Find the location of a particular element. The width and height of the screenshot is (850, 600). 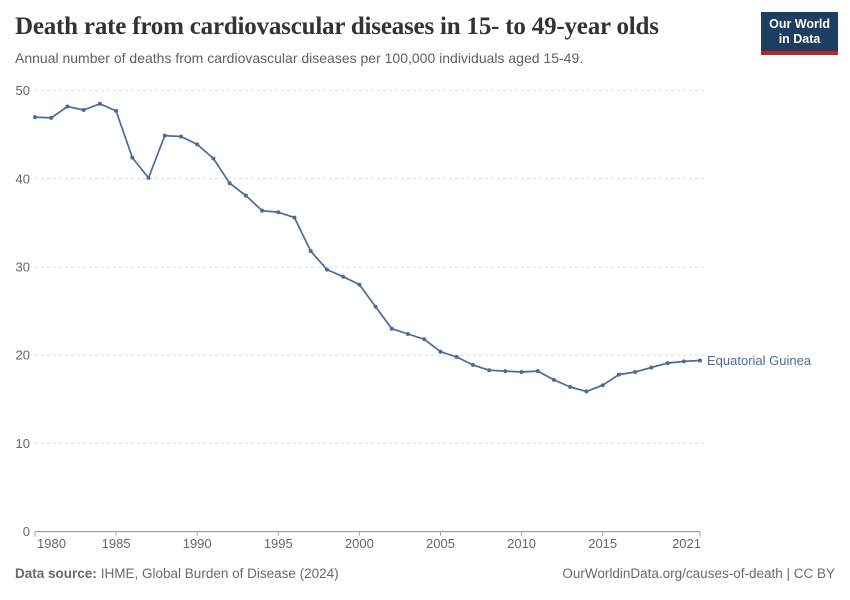

y-tick-label: 50 is located at coordinates (23, 90).